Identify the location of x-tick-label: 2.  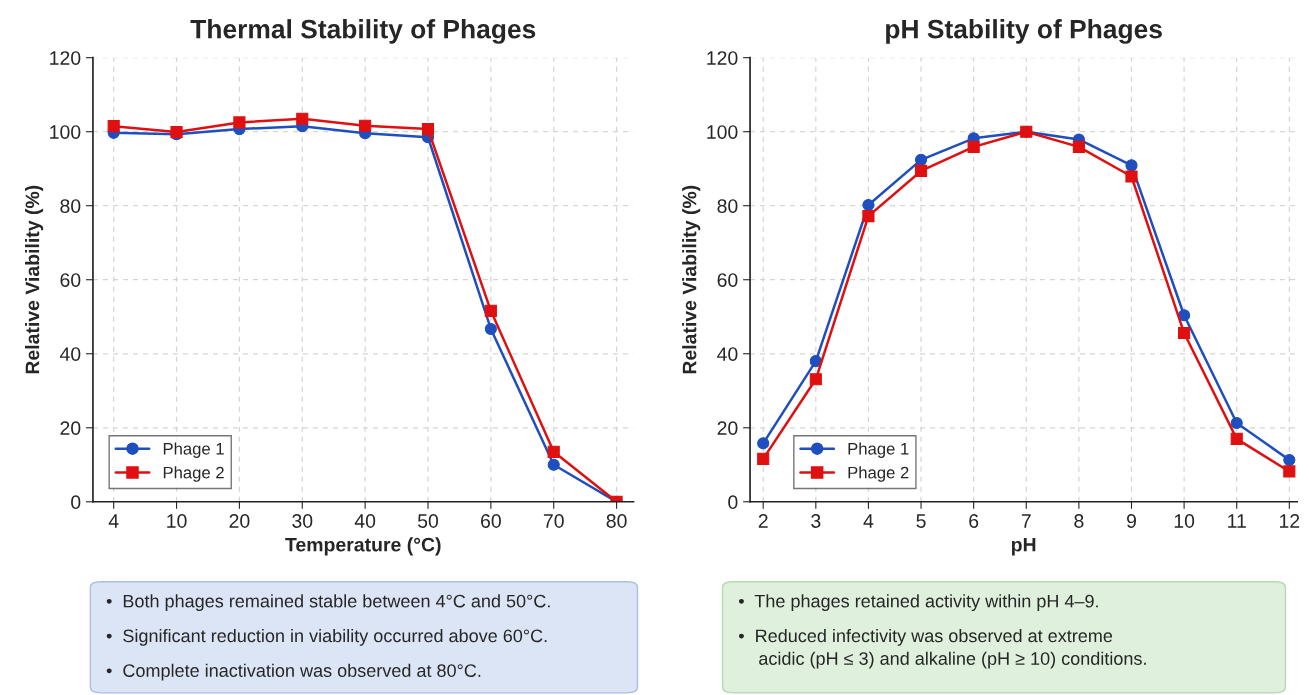
(763, 521).